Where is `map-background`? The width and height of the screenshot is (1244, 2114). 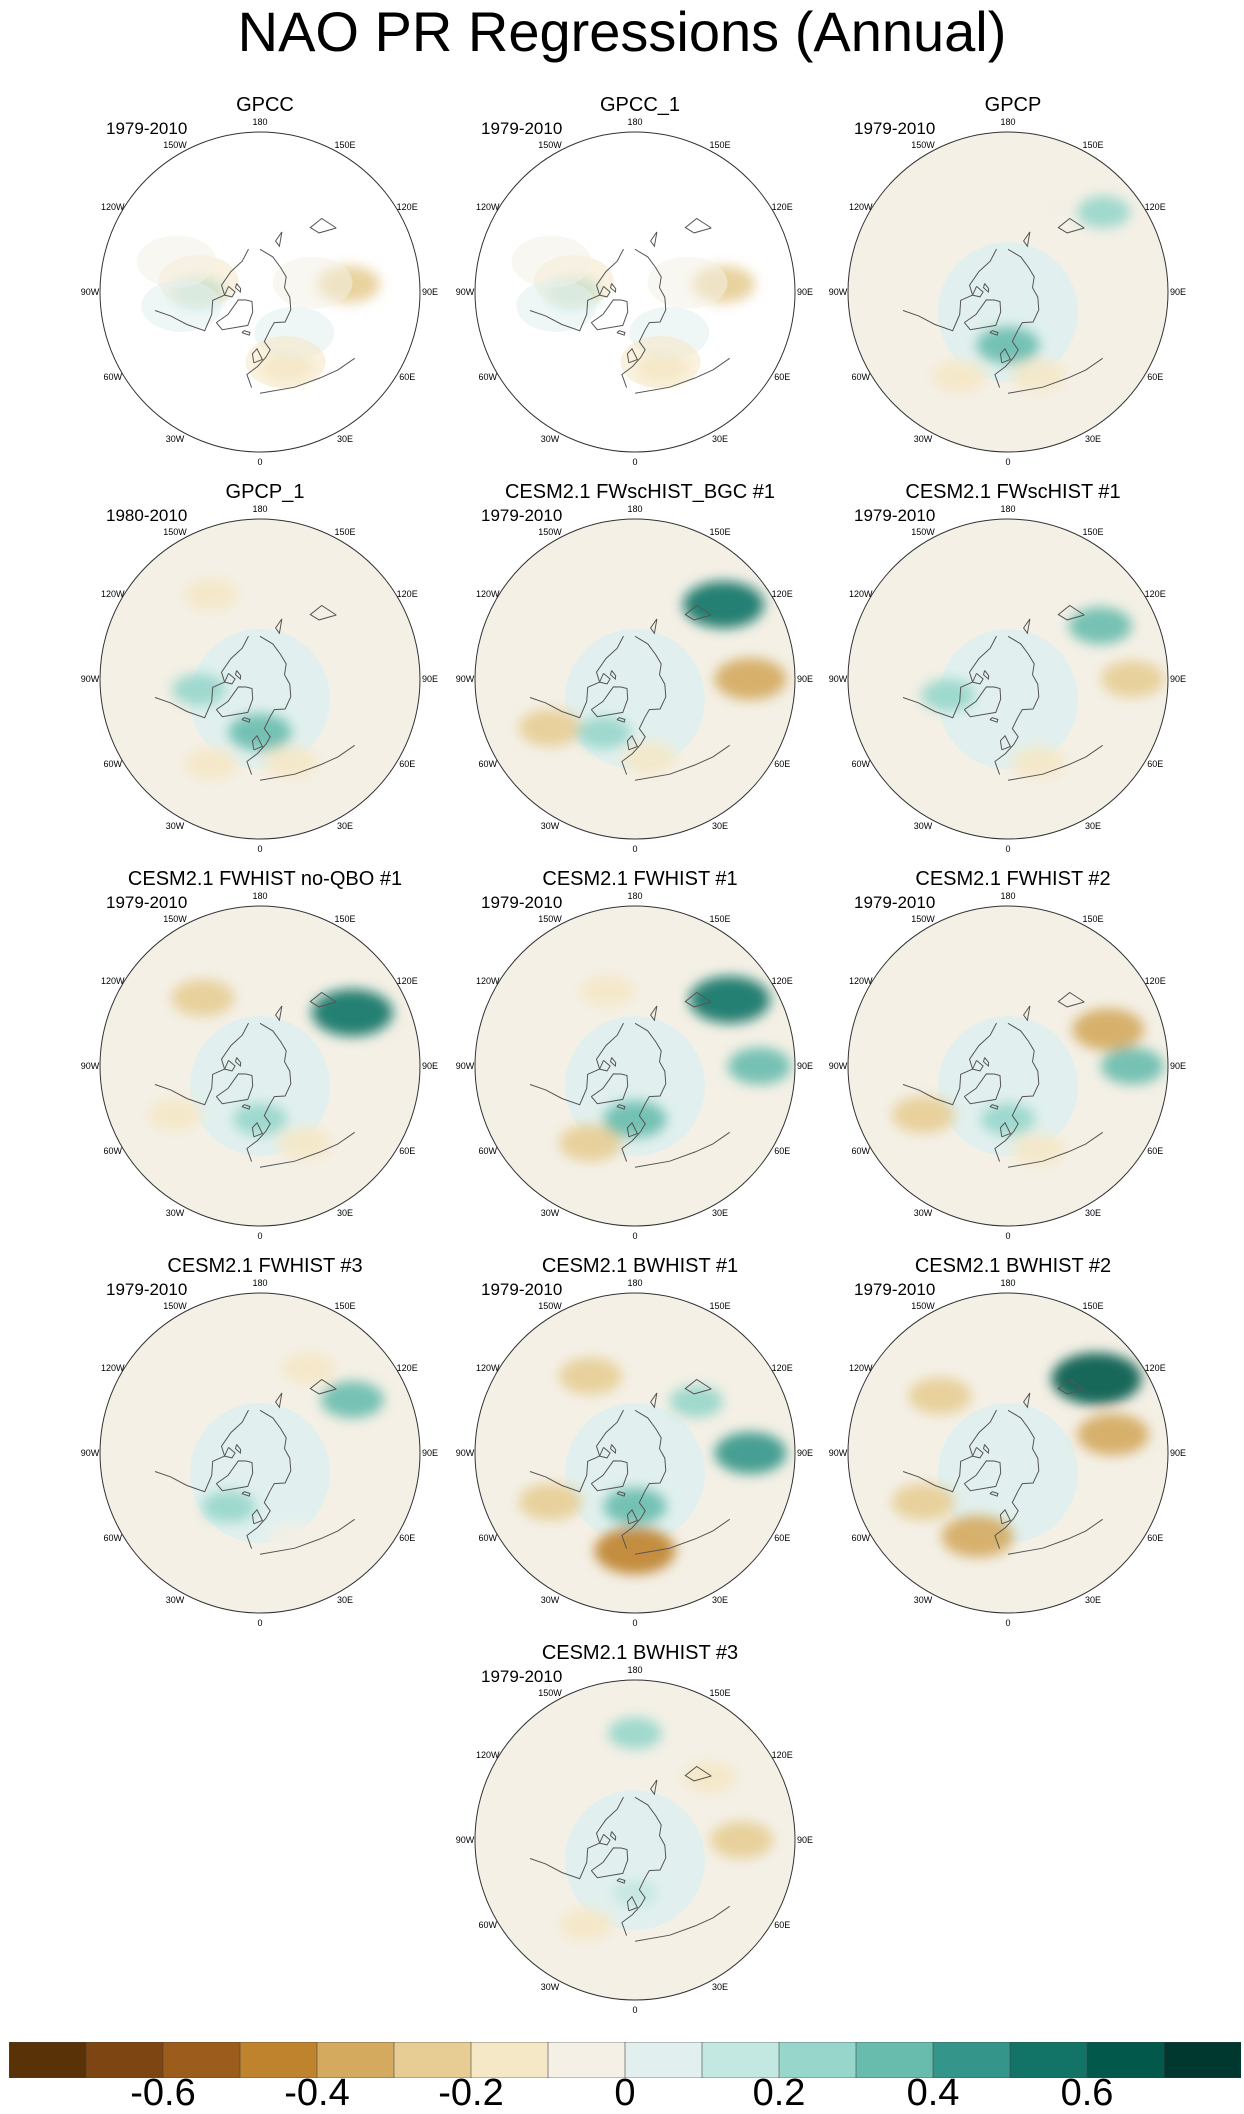
map-background is located at coordinates (635, 292).